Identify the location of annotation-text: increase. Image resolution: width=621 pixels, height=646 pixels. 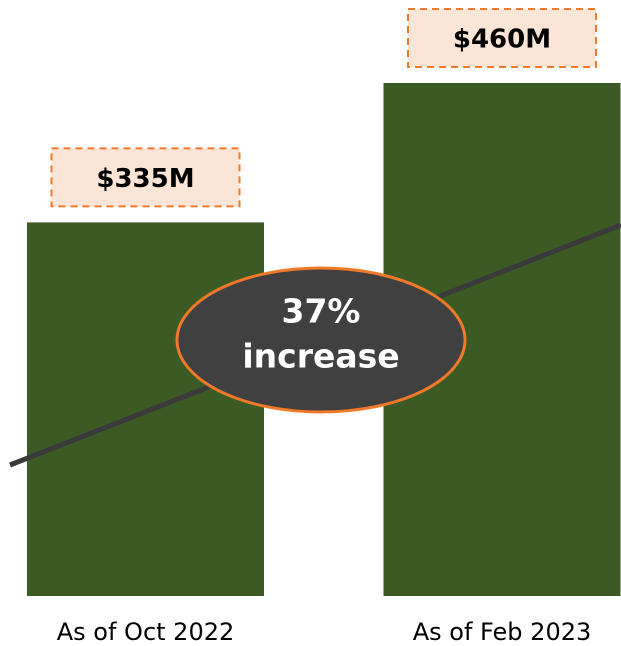
(320, 356).